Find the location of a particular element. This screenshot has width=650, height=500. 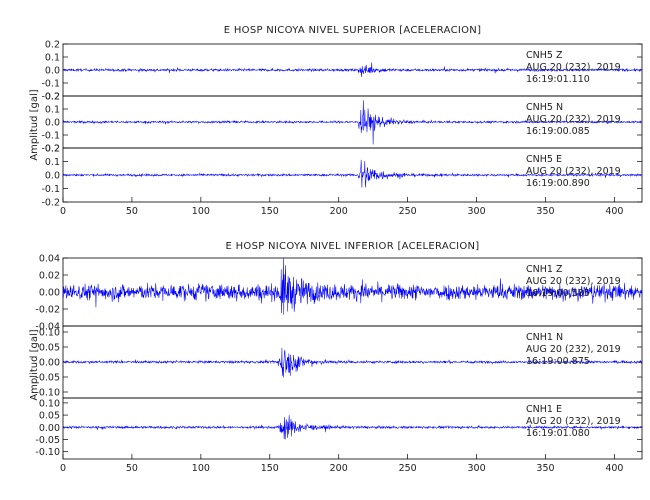

channel-label: CNH1 N is located at coordinates (544, 337).